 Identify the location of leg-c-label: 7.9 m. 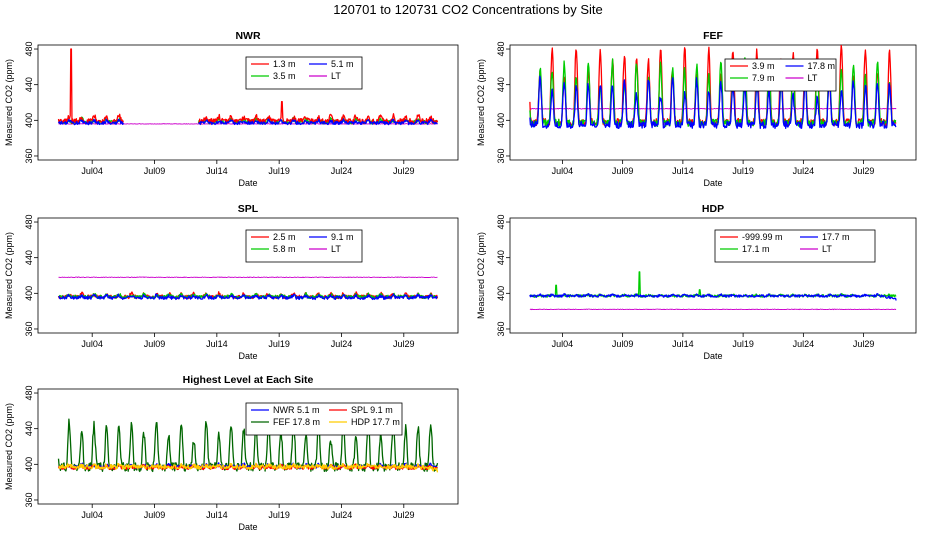
(763, 78).